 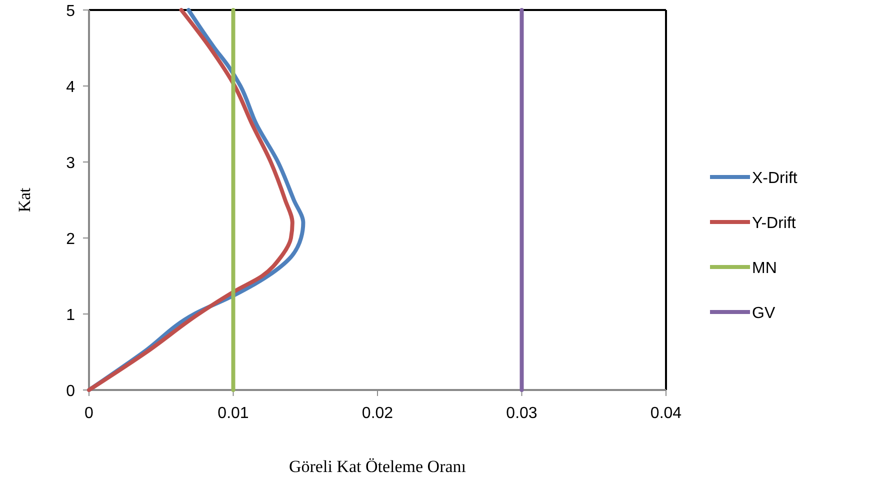 I want to click on y-axis-title: Kat, so click(x=24, y=199).